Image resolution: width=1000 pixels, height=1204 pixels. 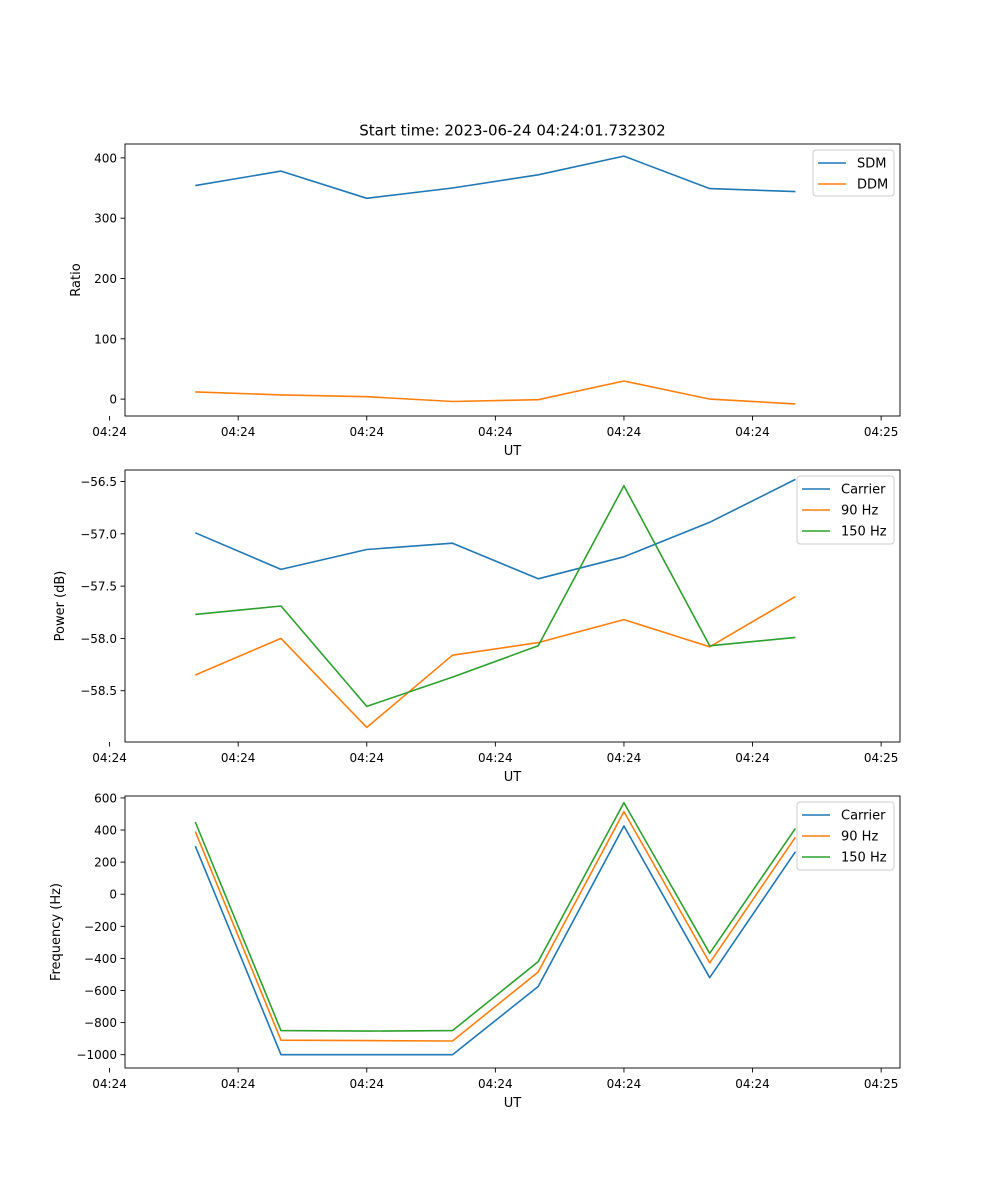 What do you see at coordinates (512, 131) in the screenshot?
I see `chart-title: Start time: 2023-06-24 04:24:01.732302` at bounding box center [512, 131].